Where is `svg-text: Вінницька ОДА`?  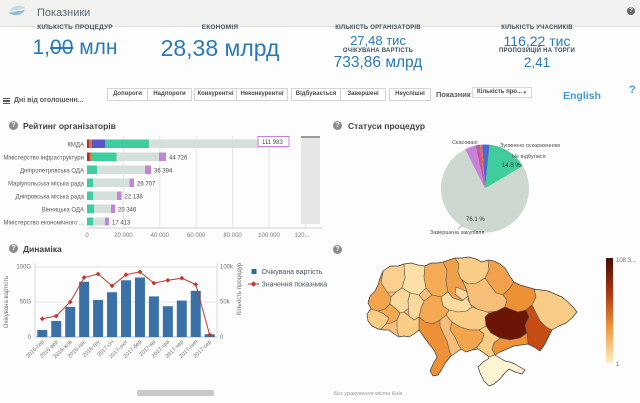 svg-text: Вінницька ОДА is located at coordinates (63, 211).